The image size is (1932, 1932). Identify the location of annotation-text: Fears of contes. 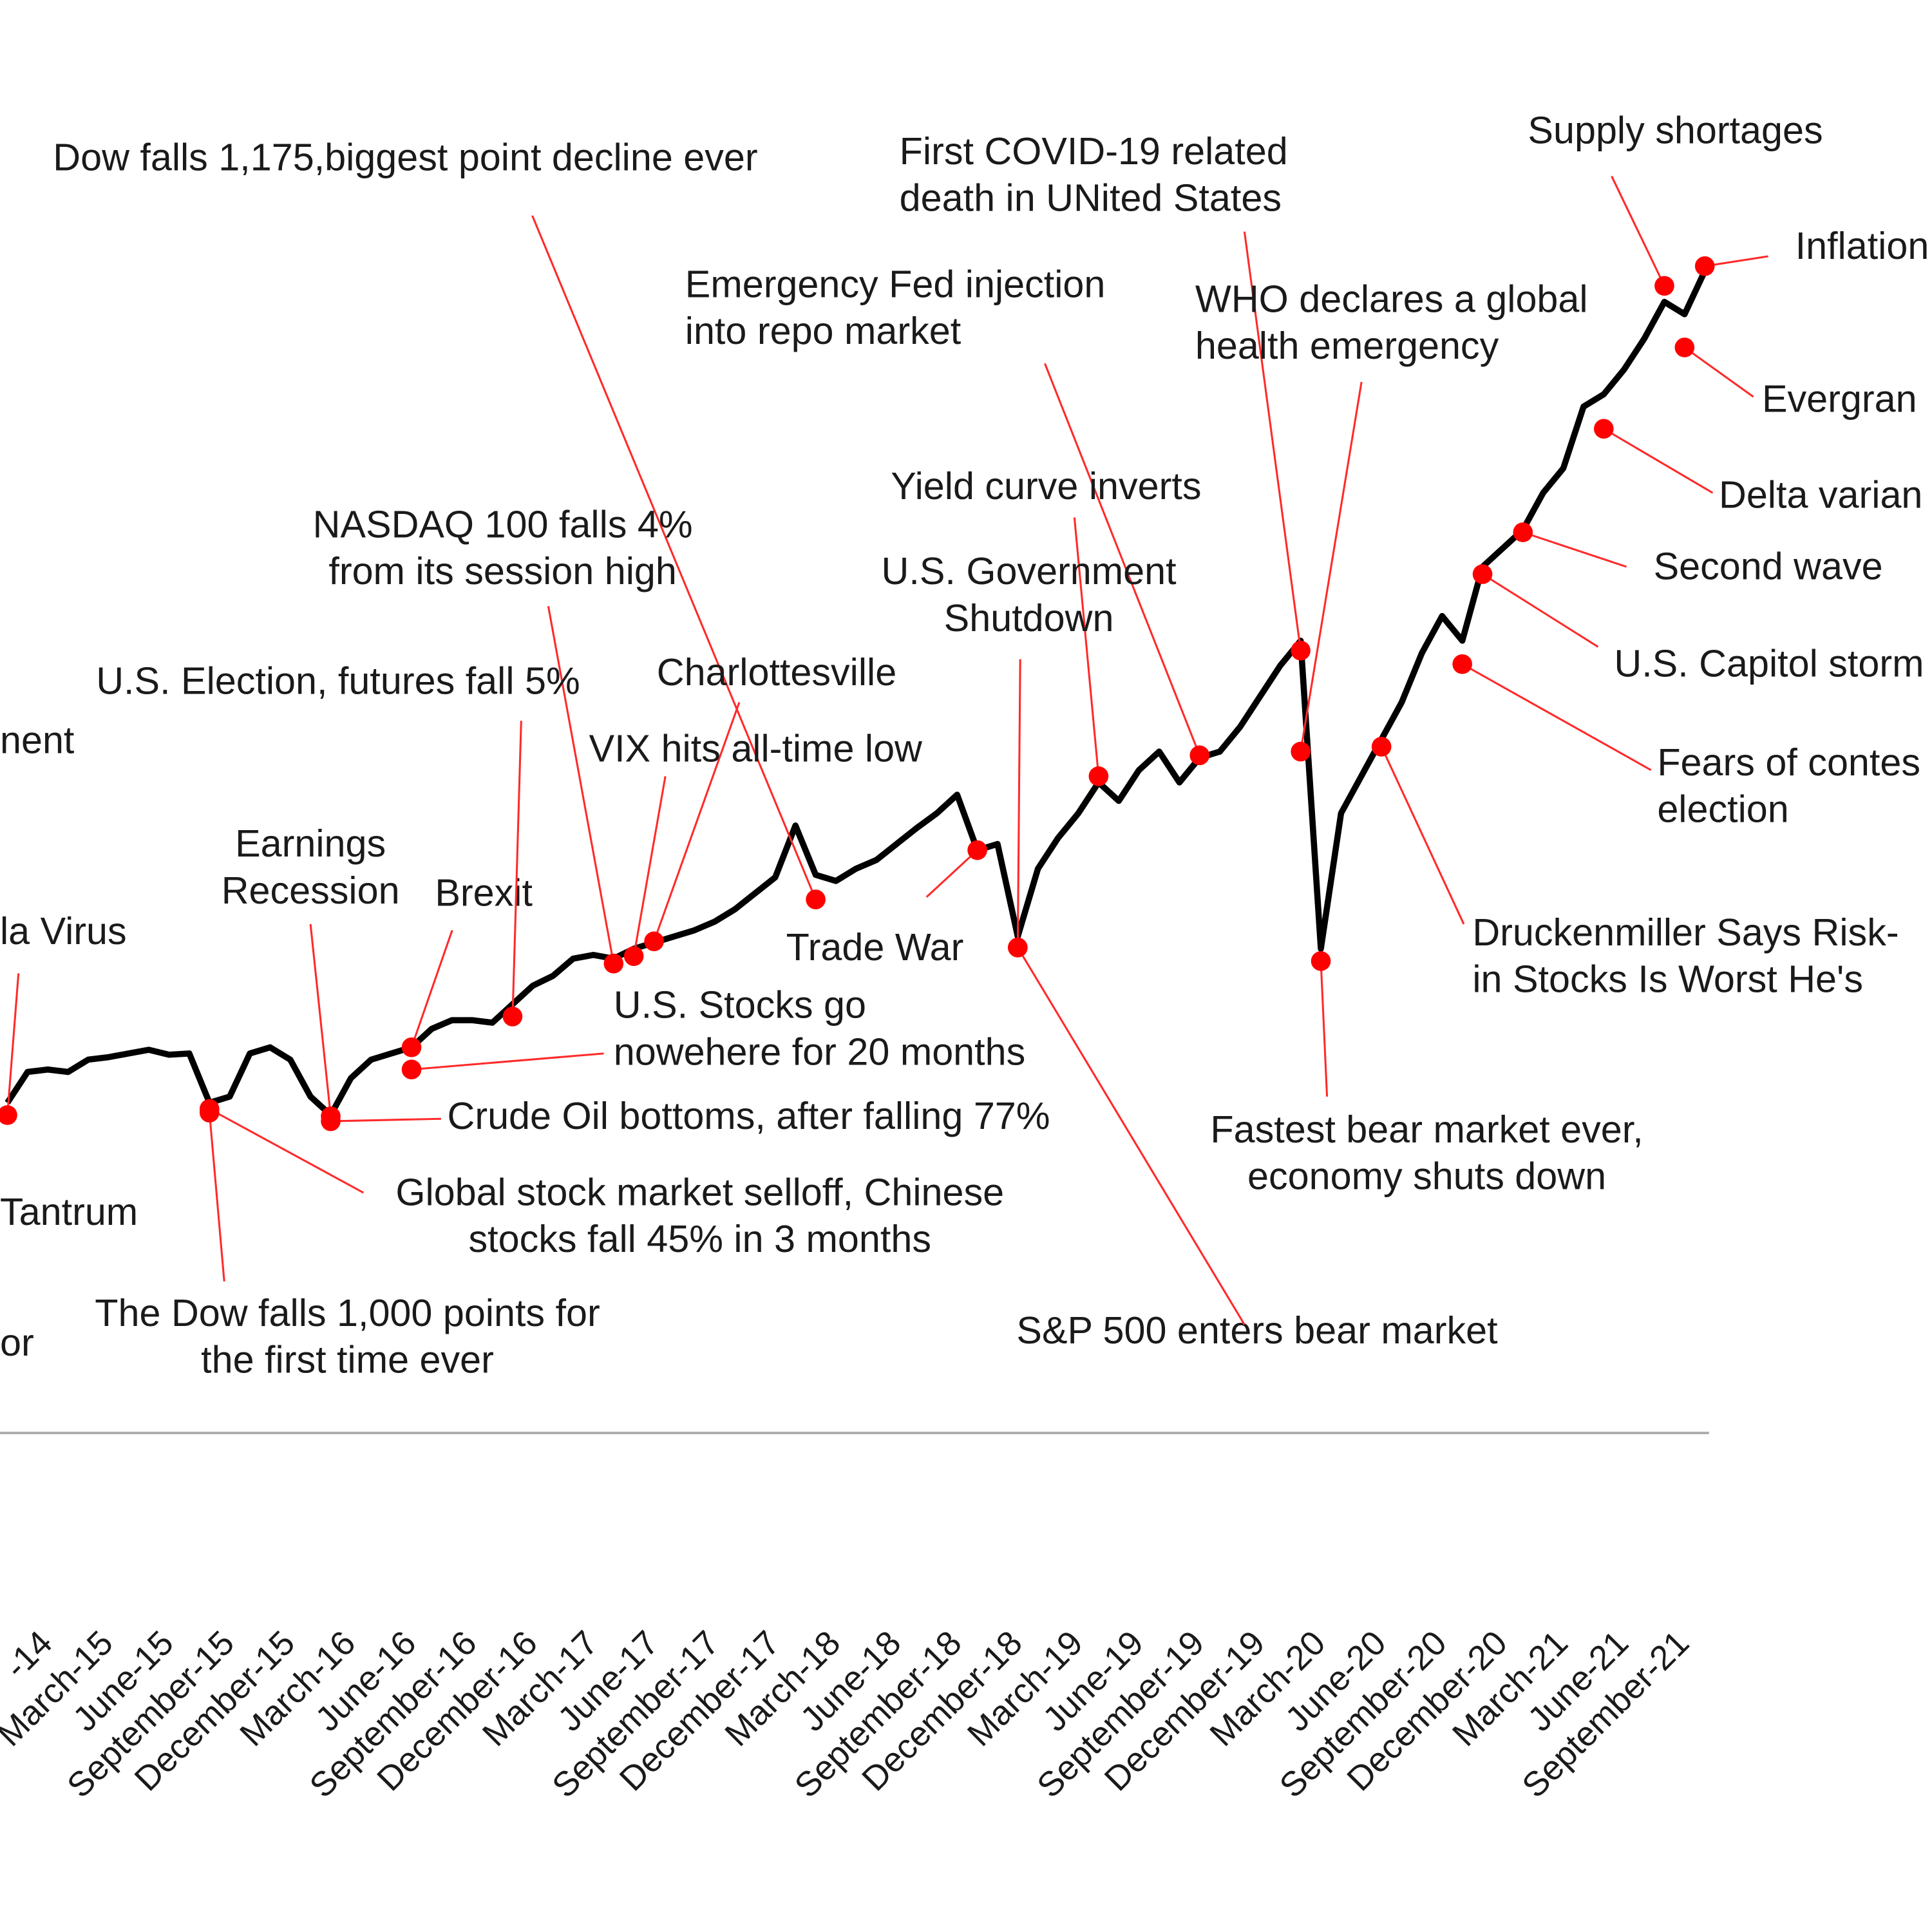
(1789, 762).